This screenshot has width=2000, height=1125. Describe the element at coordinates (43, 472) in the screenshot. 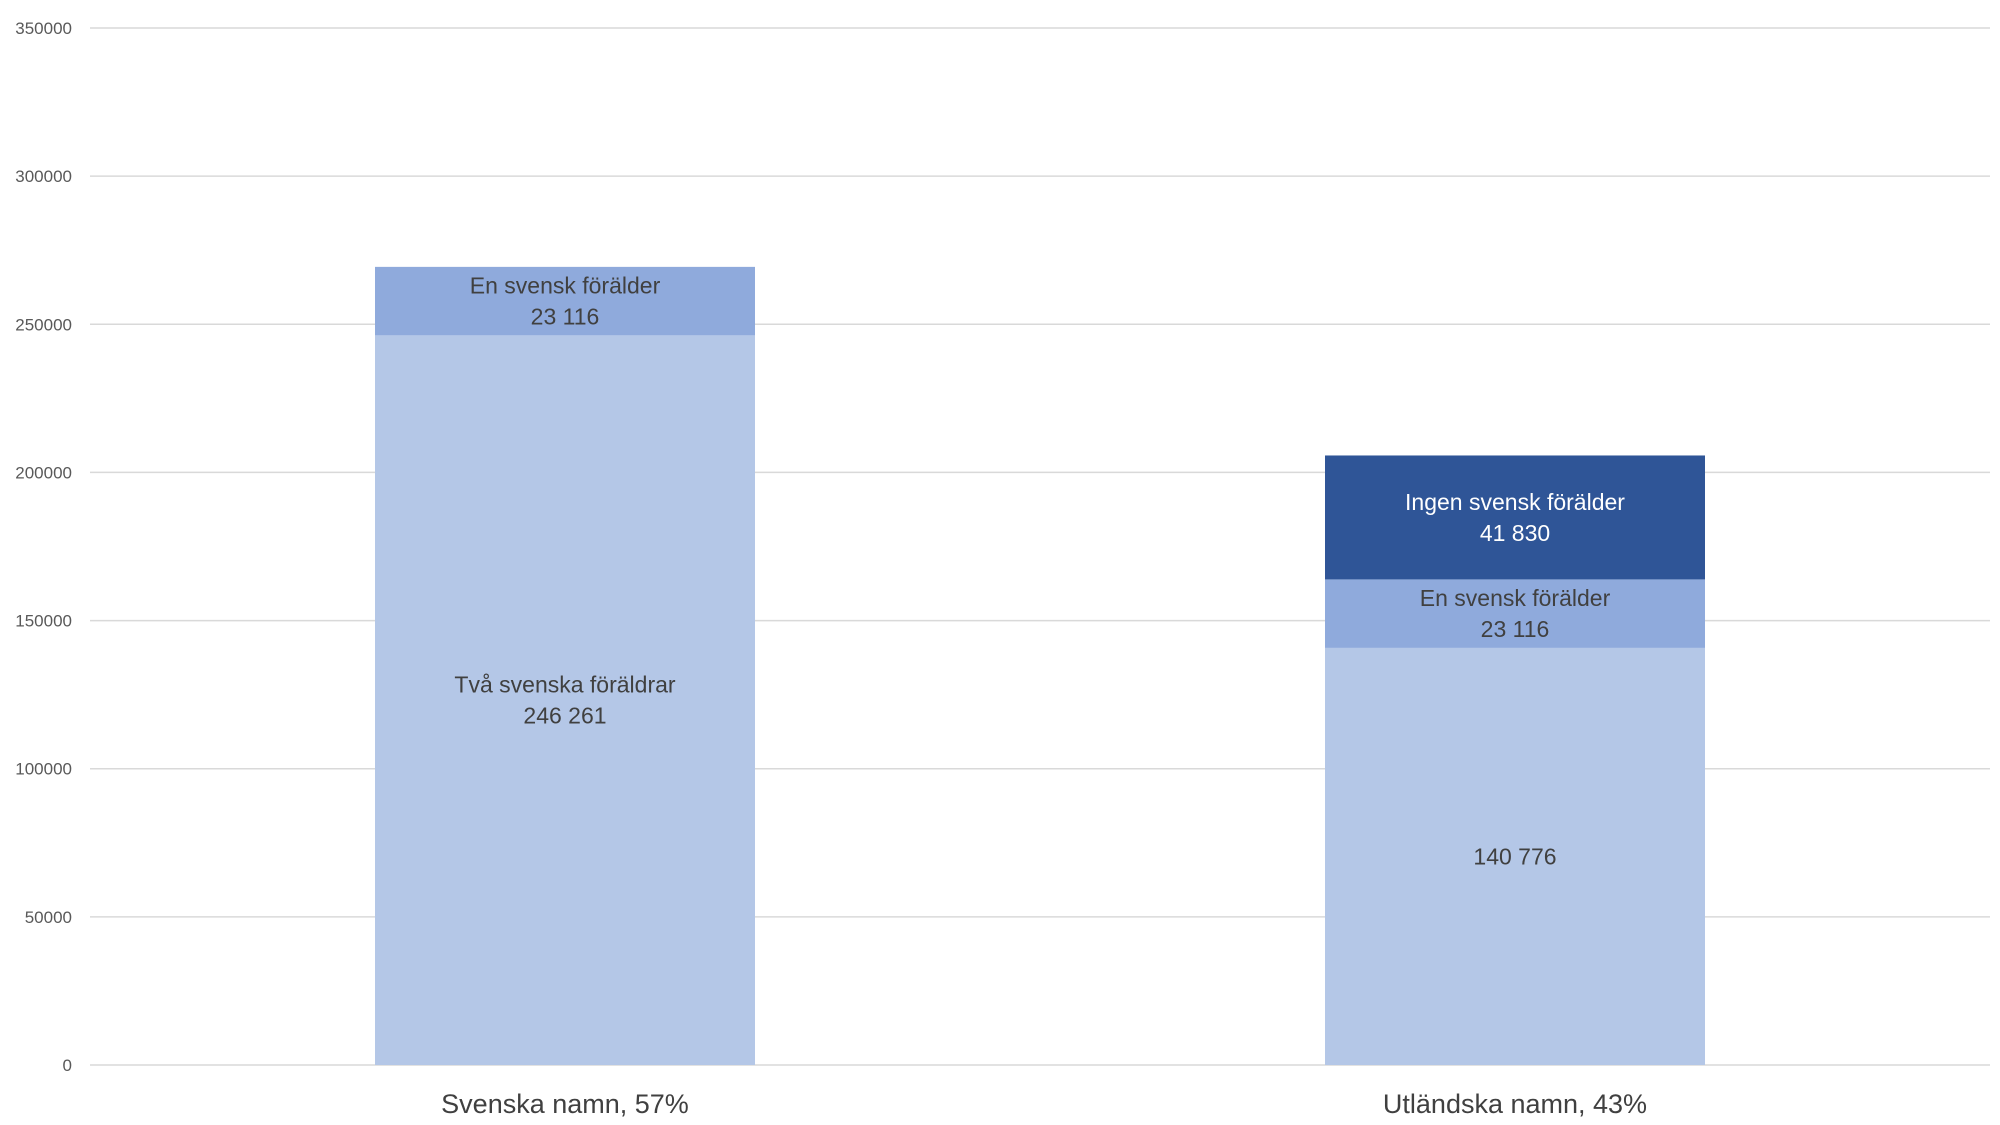

I see `y-tick-label: 200000` at that location.